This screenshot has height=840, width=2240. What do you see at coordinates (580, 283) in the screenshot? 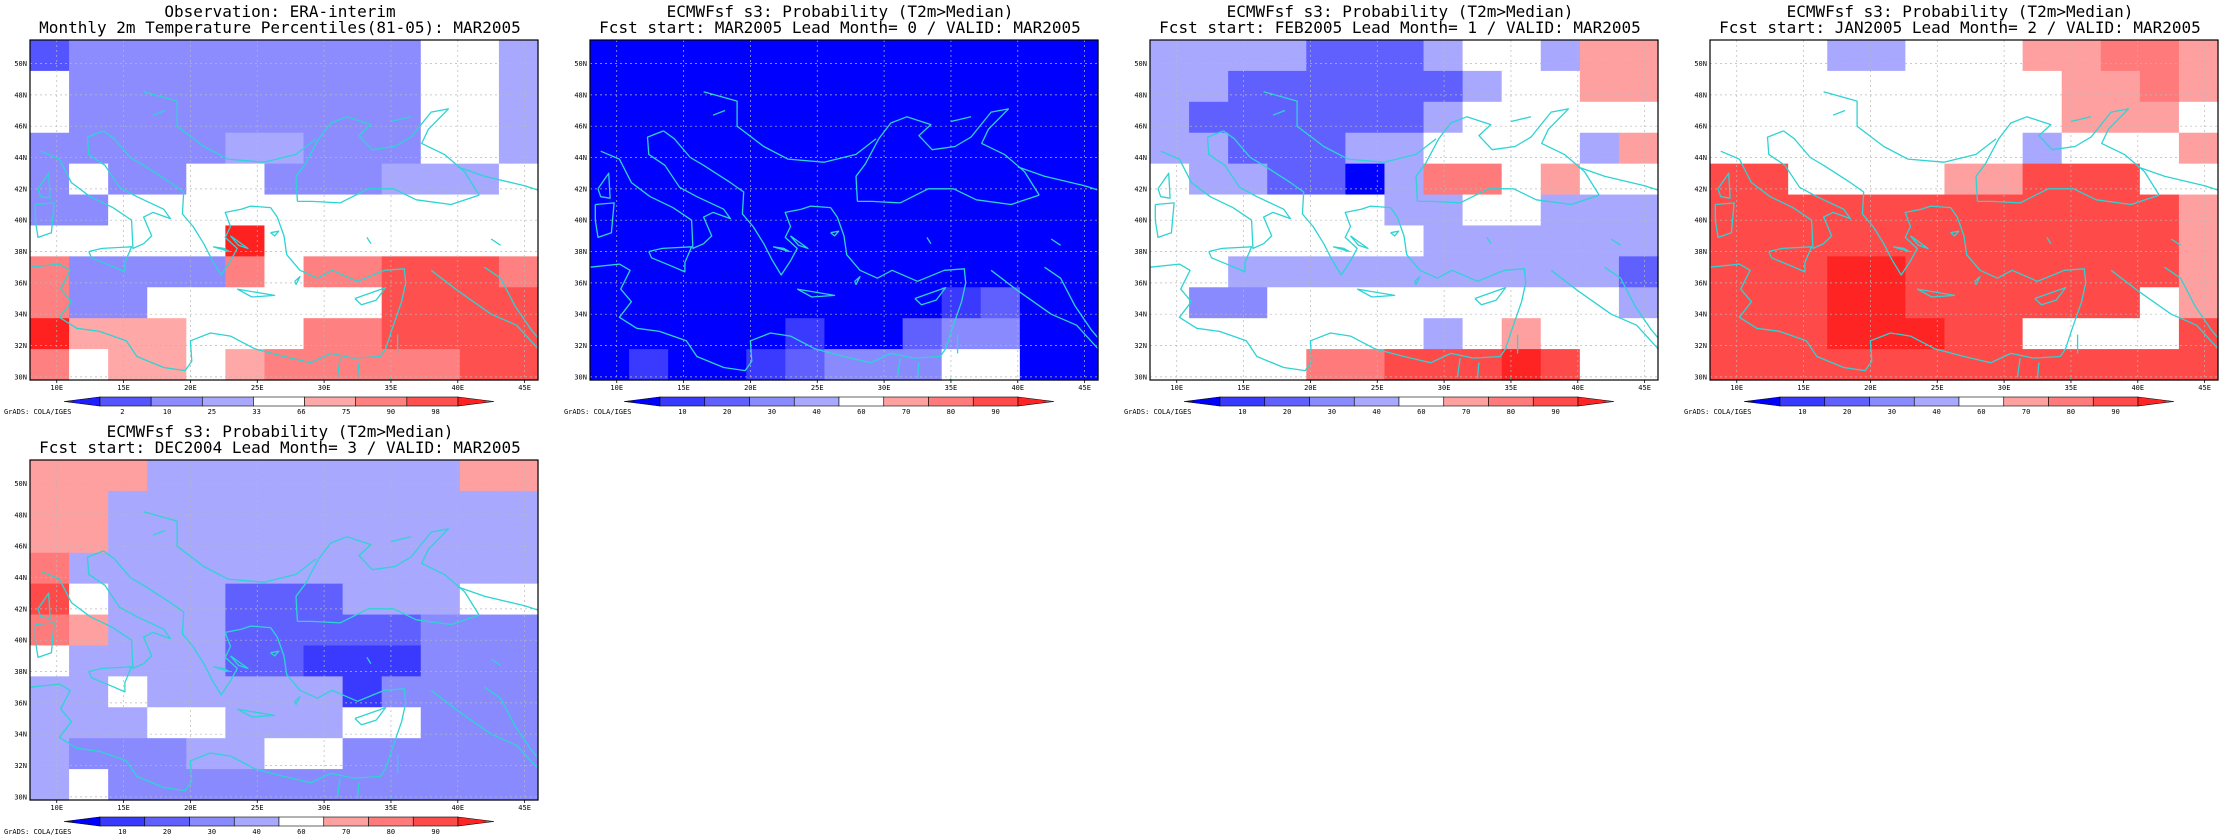
I see `lat-tick-label: 36N` at bounding box center [580, 283].